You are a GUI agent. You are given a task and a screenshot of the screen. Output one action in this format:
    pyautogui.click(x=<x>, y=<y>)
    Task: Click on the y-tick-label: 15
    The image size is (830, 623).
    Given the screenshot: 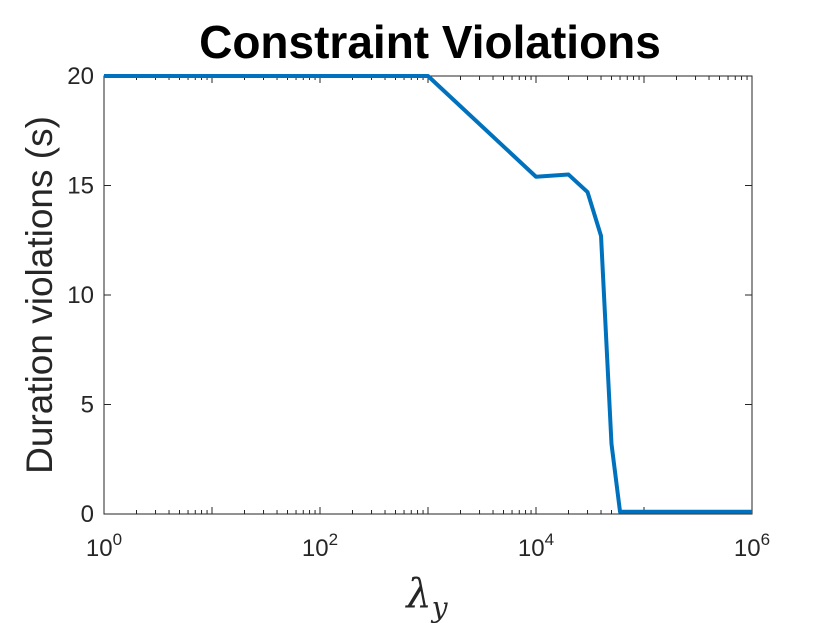 What is the action you would take?
    pyautogui.click(x=80, y=186)
    